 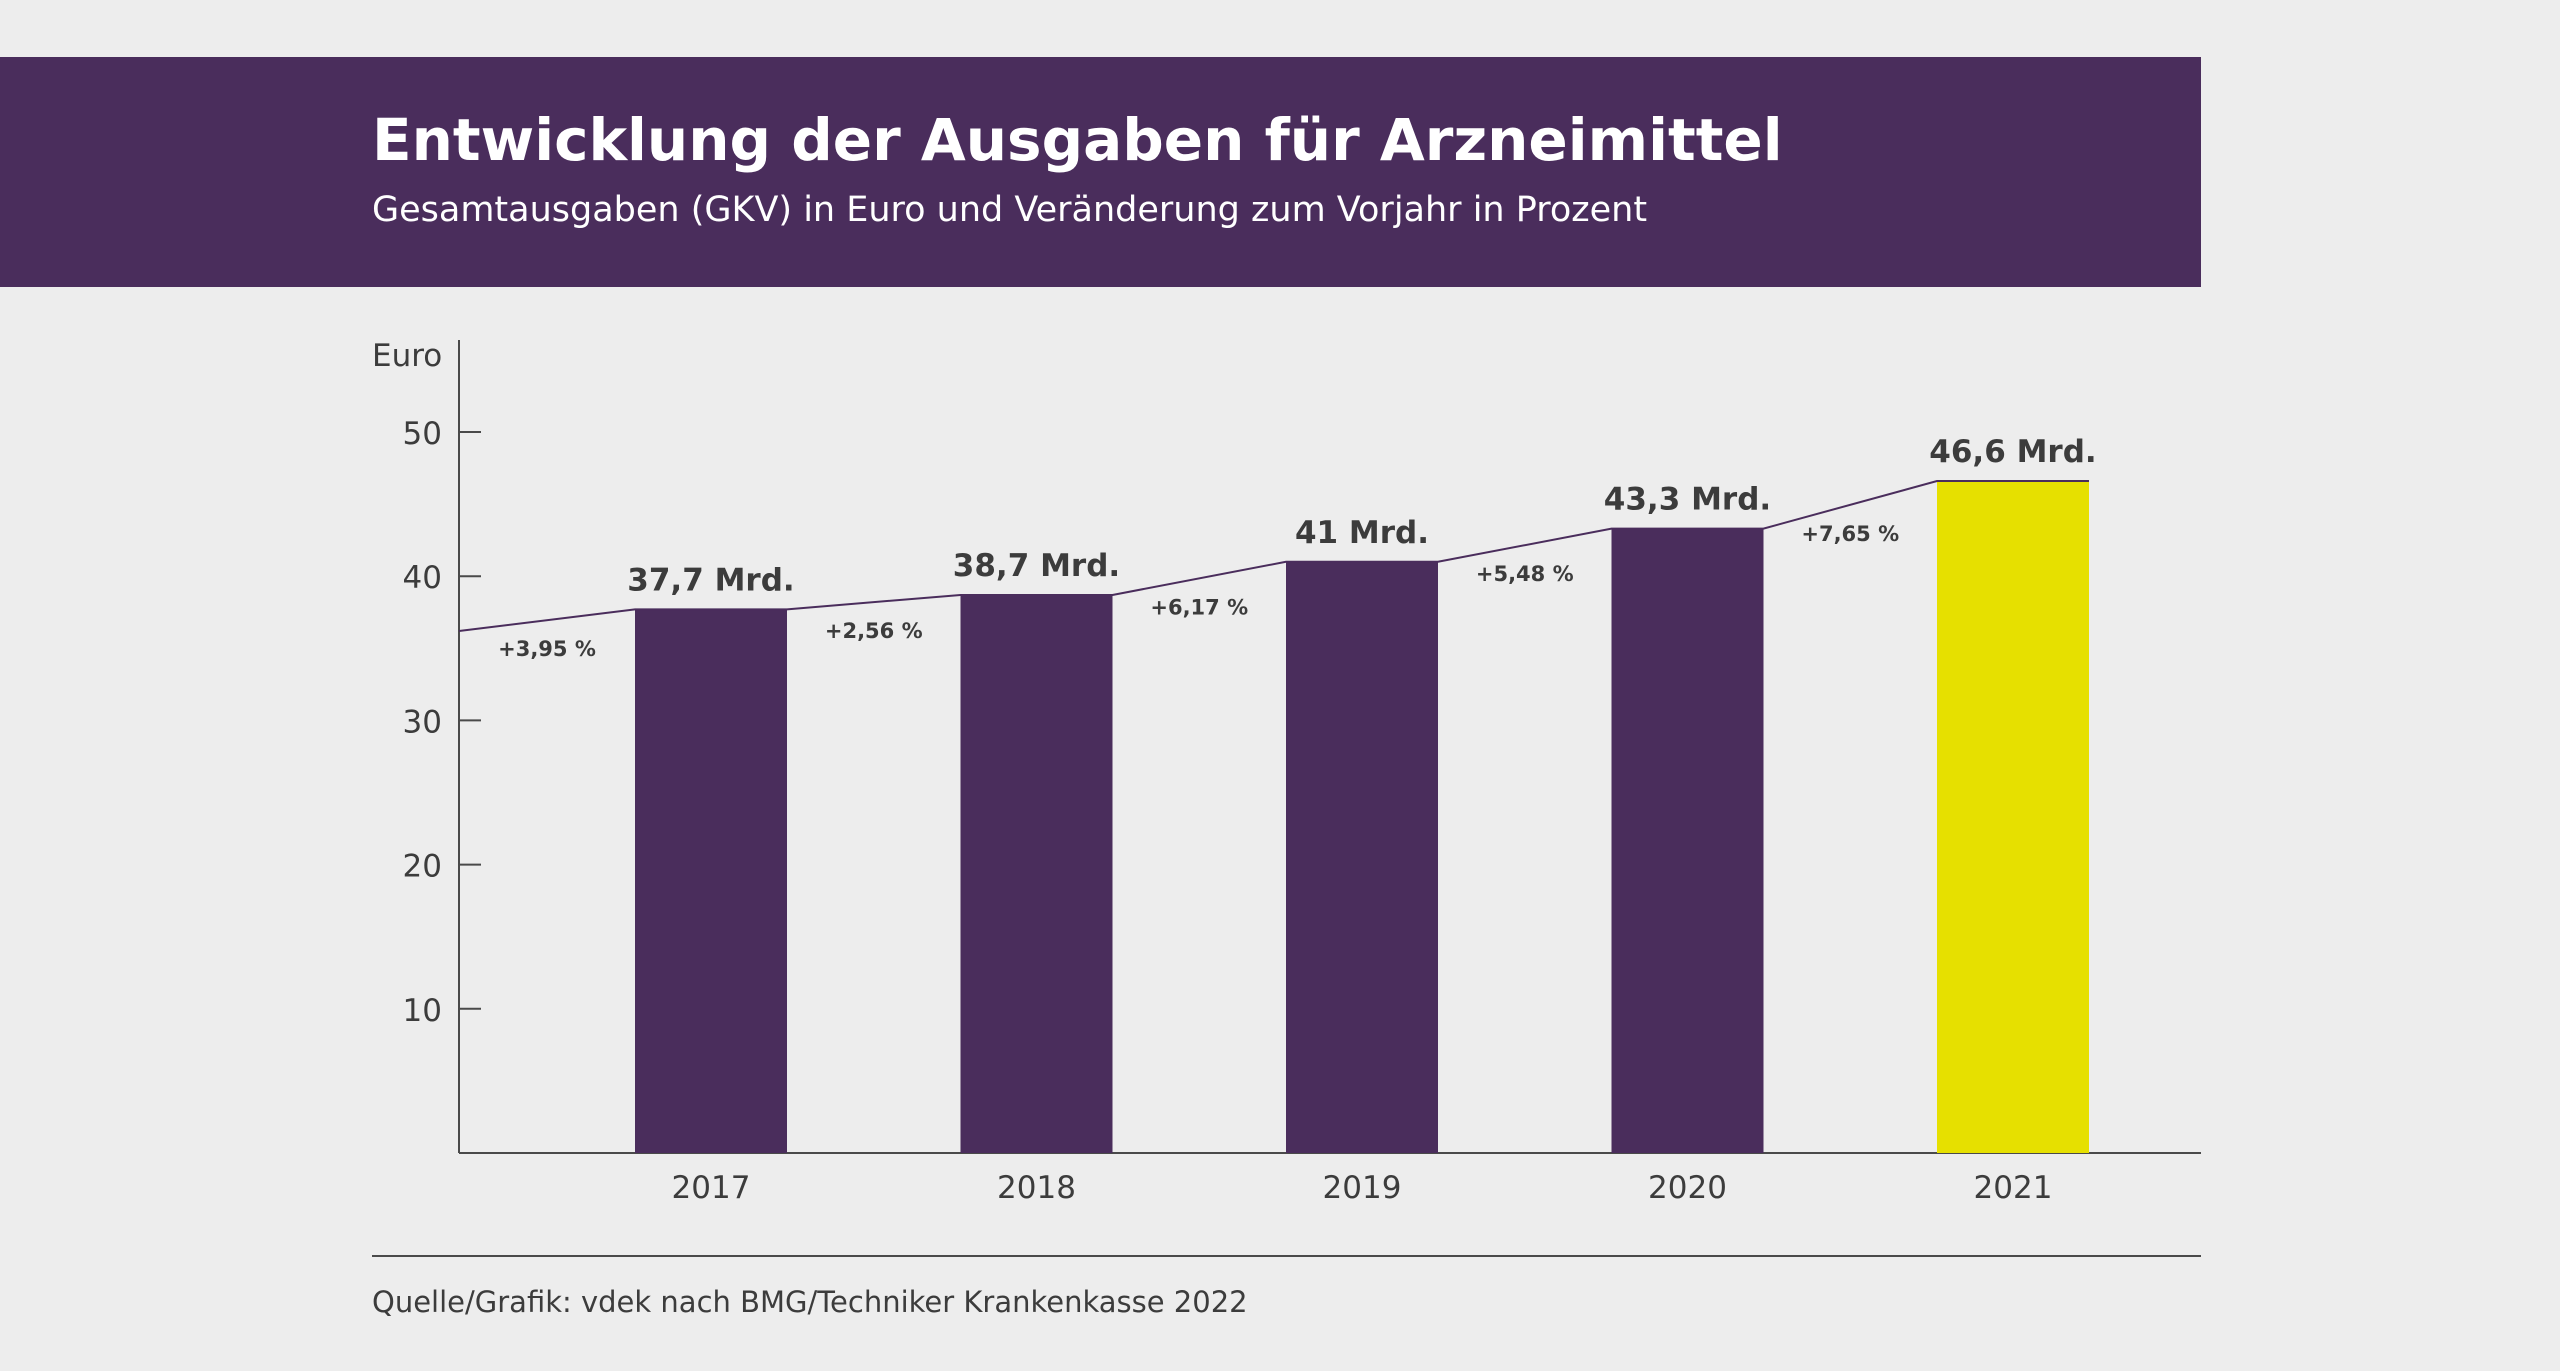 I want to click on y-axis-label: Euro, so click(x=407, y=356).